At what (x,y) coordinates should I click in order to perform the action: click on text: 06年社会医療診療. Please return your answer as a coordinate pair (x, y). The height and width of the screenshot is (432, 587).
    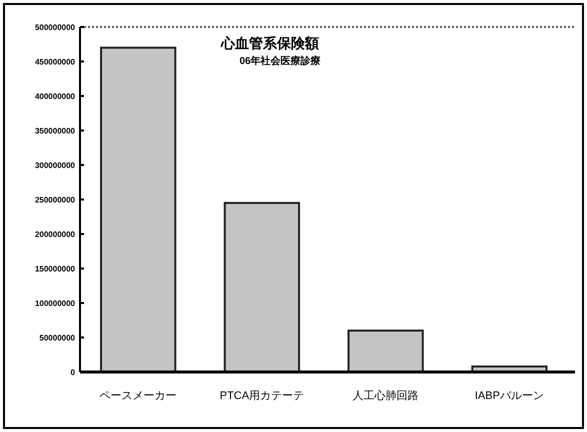
    Looking at the image, I should click on (280, 61).